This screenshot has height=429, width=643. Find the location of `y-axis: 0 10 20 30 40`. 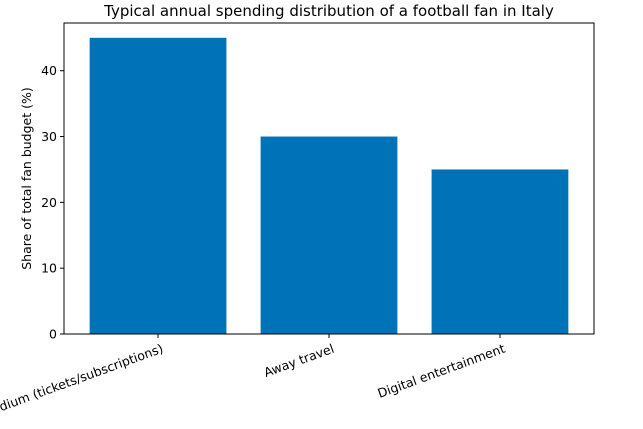

y-axis: 0 10 20 30 40 is located at coordinates (52, 202).